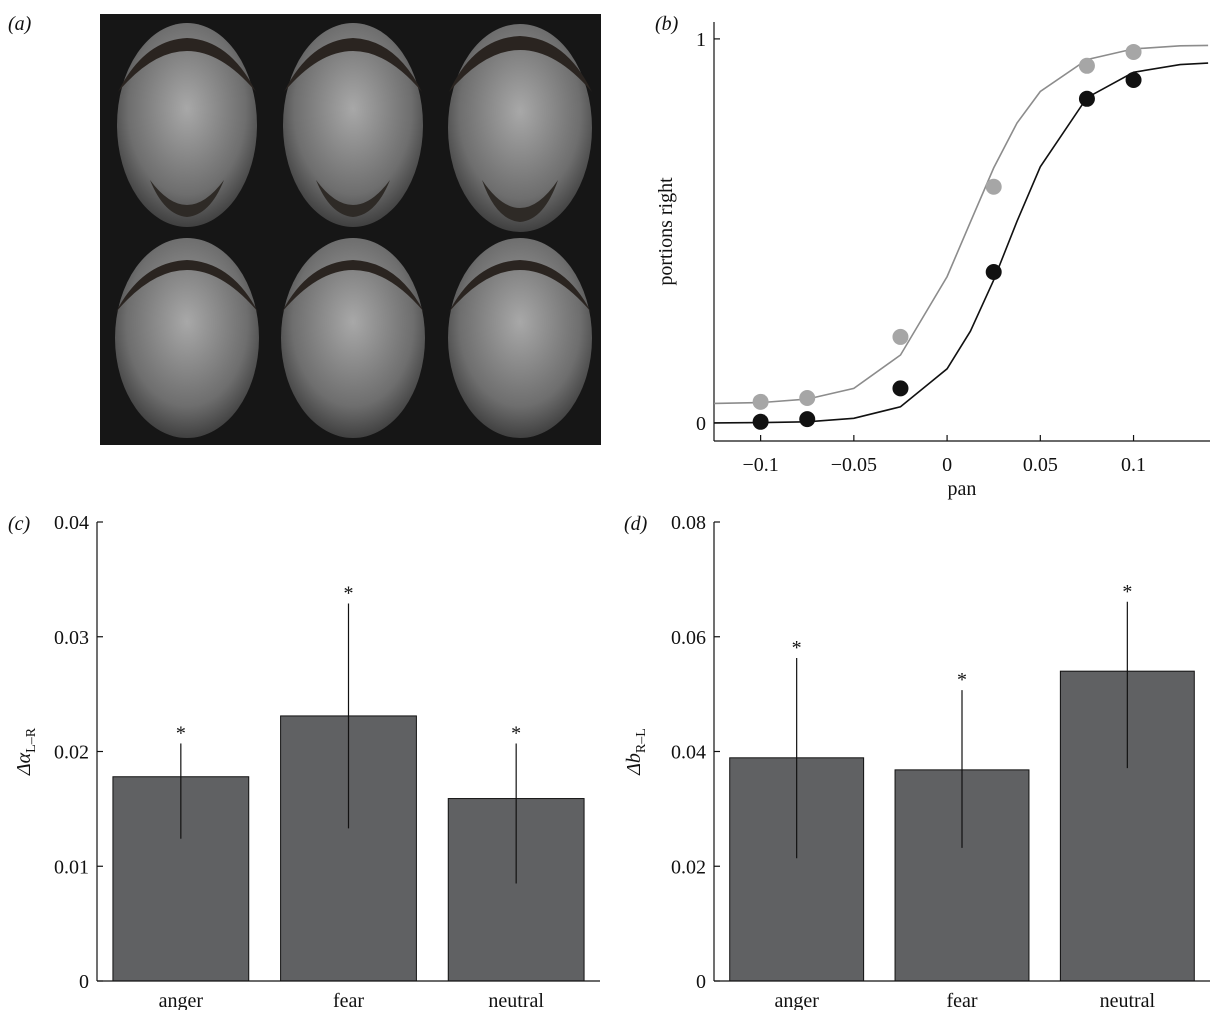 The height and width of the screenshot is (1010, 1212). I want to click on panel-label: (c), so click(19, 524).